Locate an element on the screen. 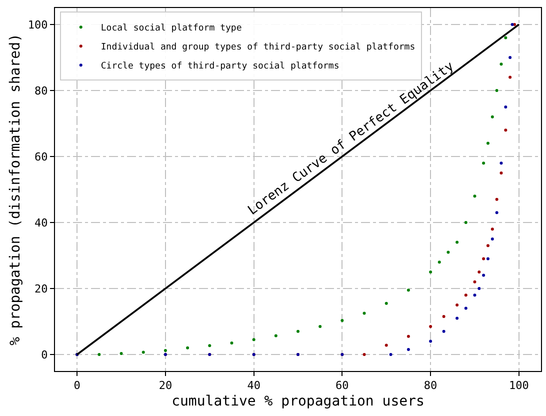 The image size is (546, 416). y-axis-title: % propagation (disinformation shared) is located at coordinates (16, 190).